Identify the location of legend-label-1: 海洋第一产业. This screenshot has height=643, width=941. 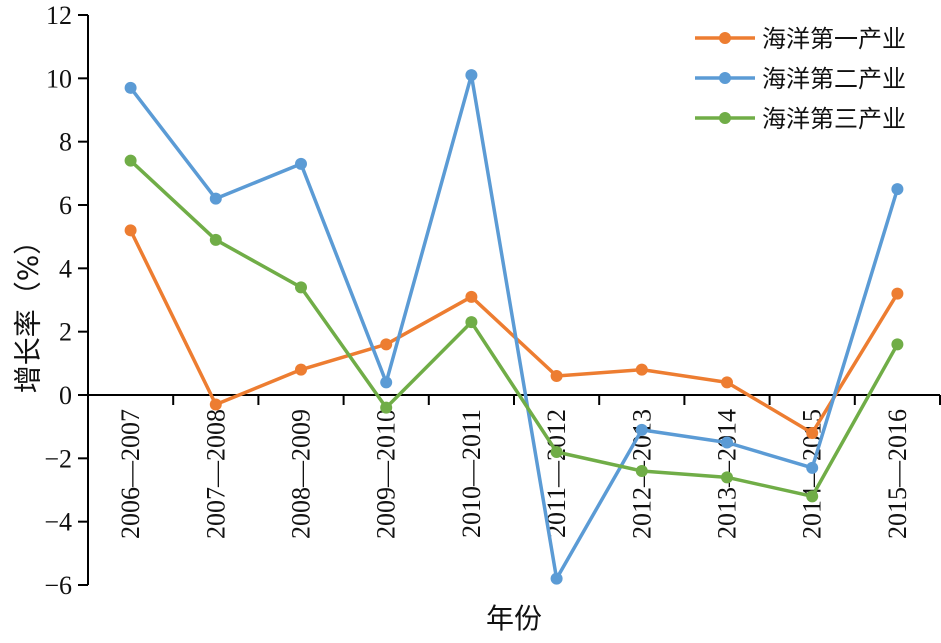
(834, 39).